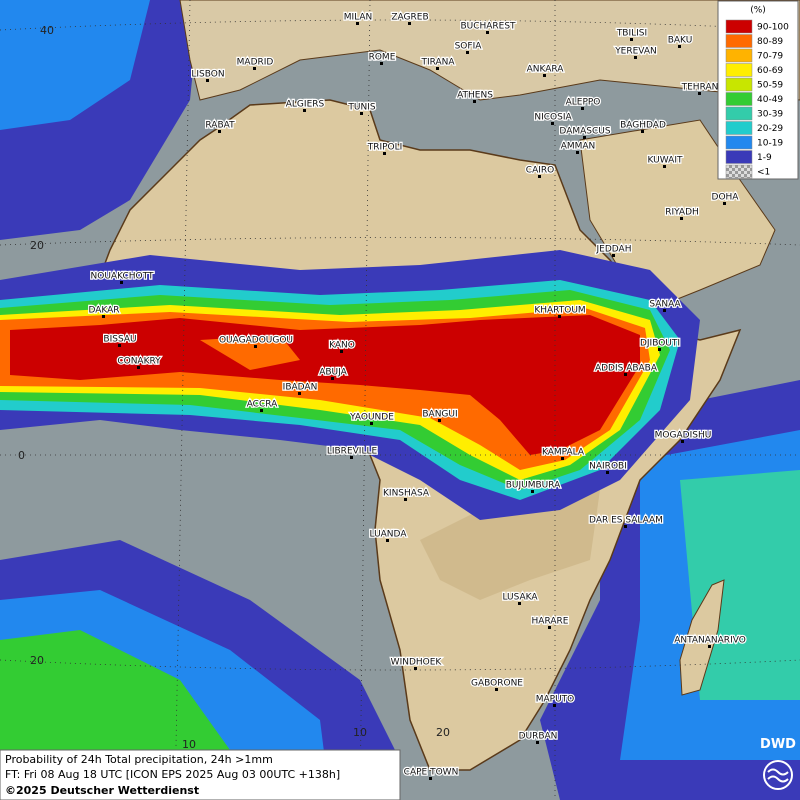 This screenshot has height=800, width=800. What do you see at coordinates (102, 790) in the screenshot?
I see `footer-line: ©2025 Deutscher Wetterdienst` at bounding box center [102, 790].